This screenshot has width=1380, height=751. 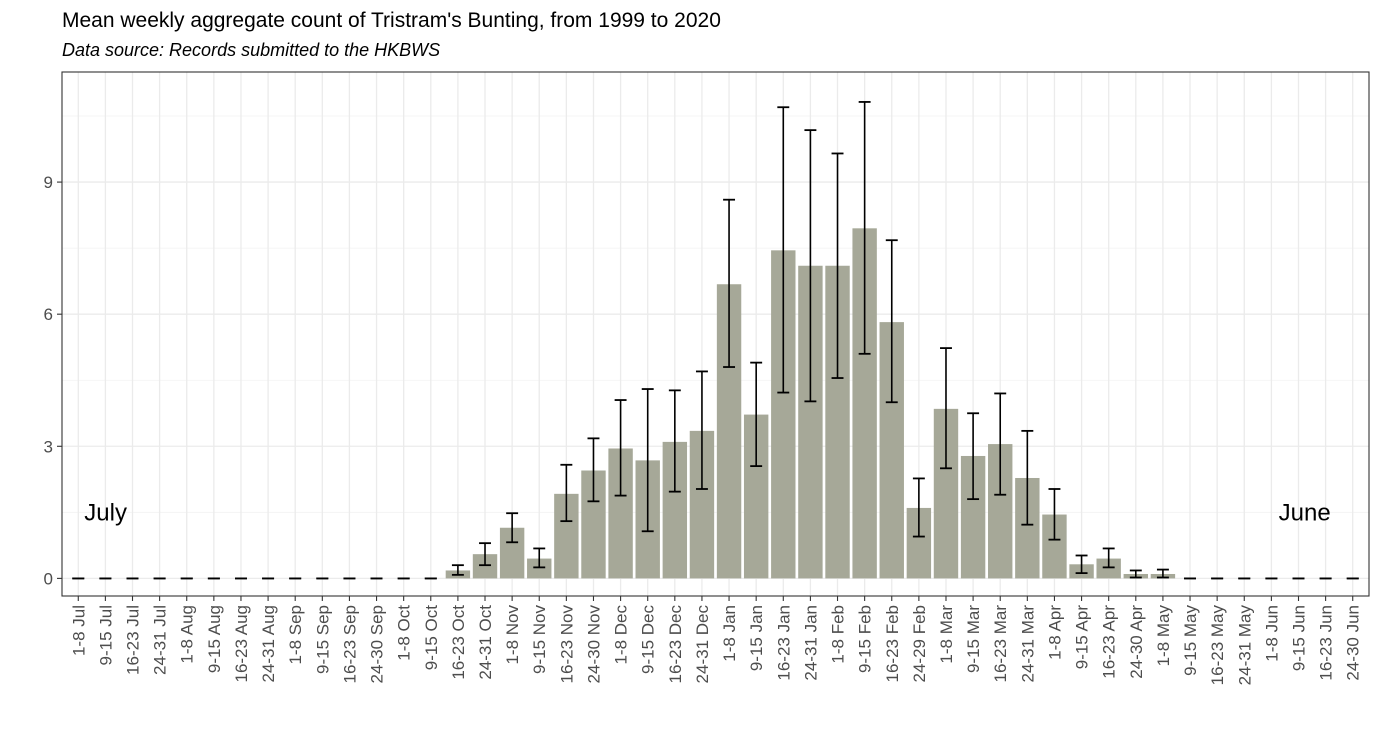 What do you see at coordinates (756, 638) in the screenshot?
I see `x-tick-label: 9-15 Jan` at bounding box center [756, 638].